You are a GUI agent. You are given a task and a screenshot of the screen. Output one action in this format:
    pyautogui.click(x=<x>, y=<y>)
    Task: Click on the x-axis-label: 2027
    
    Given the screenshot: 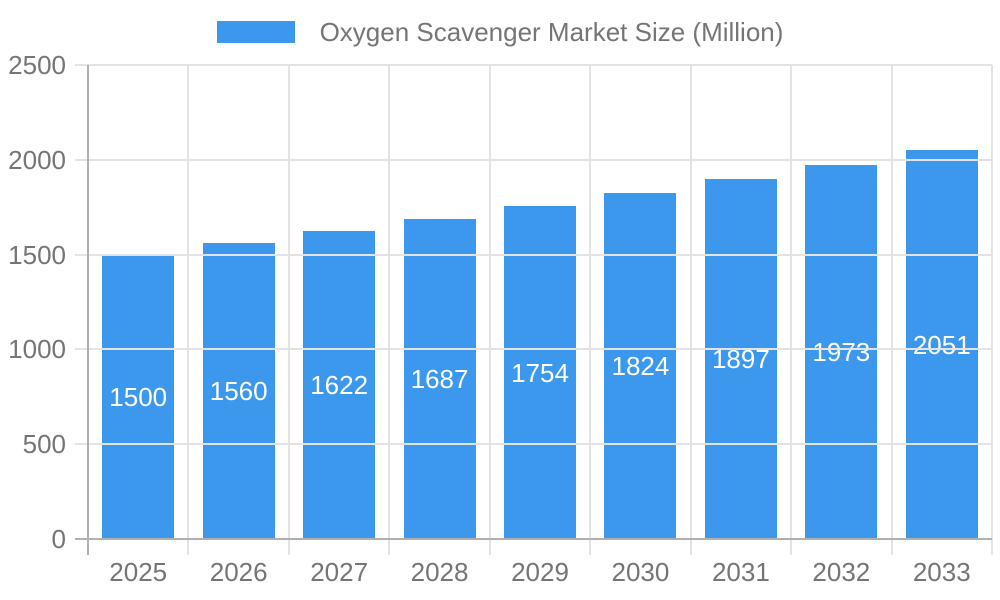 What is the action you would take?
    pyautogui.click(x=339, y=572)
    